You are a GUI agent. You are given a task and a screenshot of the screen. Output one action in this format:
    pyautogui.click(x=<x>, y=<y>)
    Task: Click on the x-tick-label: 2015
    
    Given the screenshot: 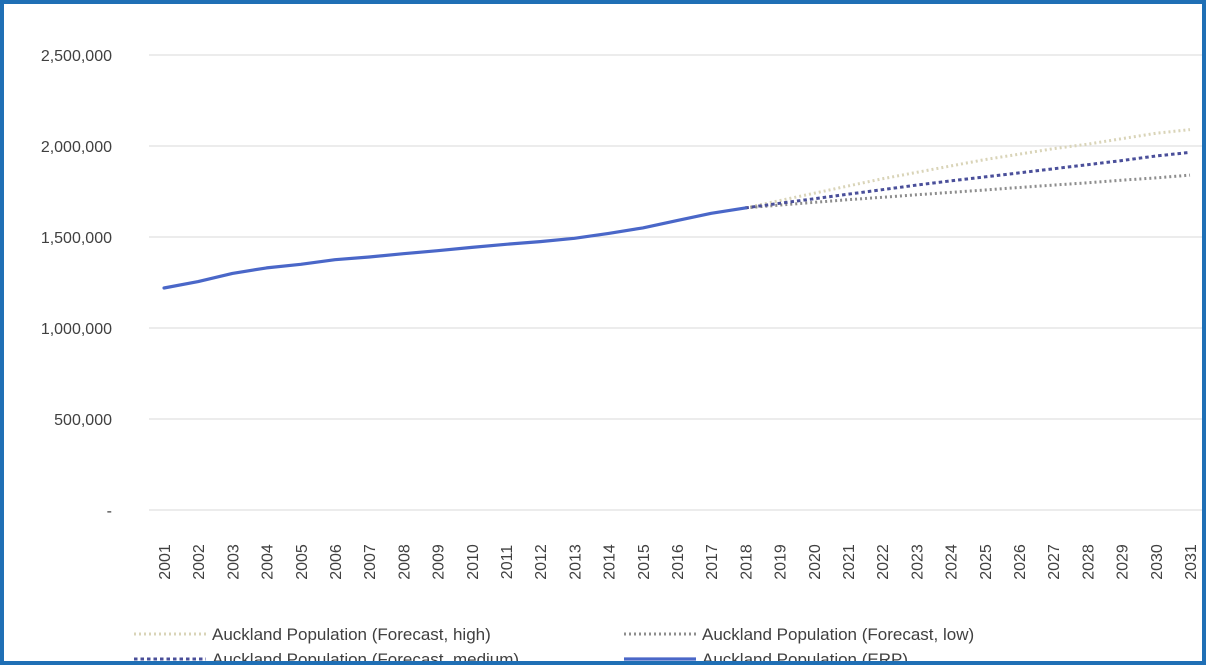 What is the action you would take?
    pyautogui.click(x=644, y=562)
    